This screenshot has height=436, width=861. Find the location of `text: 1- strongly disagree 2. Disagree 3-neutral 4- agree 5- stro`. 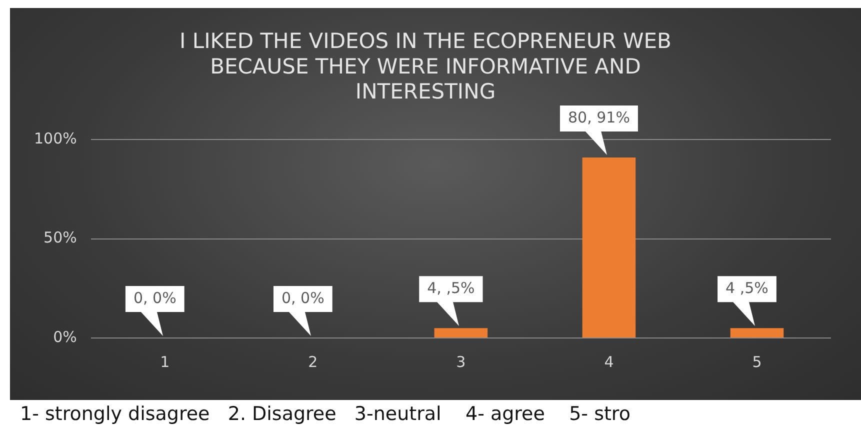

text: 1- strongly disagree 2. Disagree 3-neutral 4- agree 5- stro is located at coordinates (325, 414).